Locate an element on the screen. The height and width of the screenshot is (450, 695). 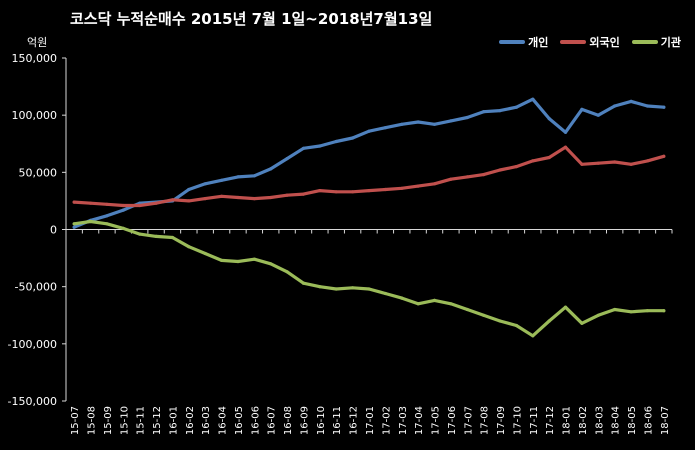
x-tick-label: 16-12 is located at coordinates (354, 420).